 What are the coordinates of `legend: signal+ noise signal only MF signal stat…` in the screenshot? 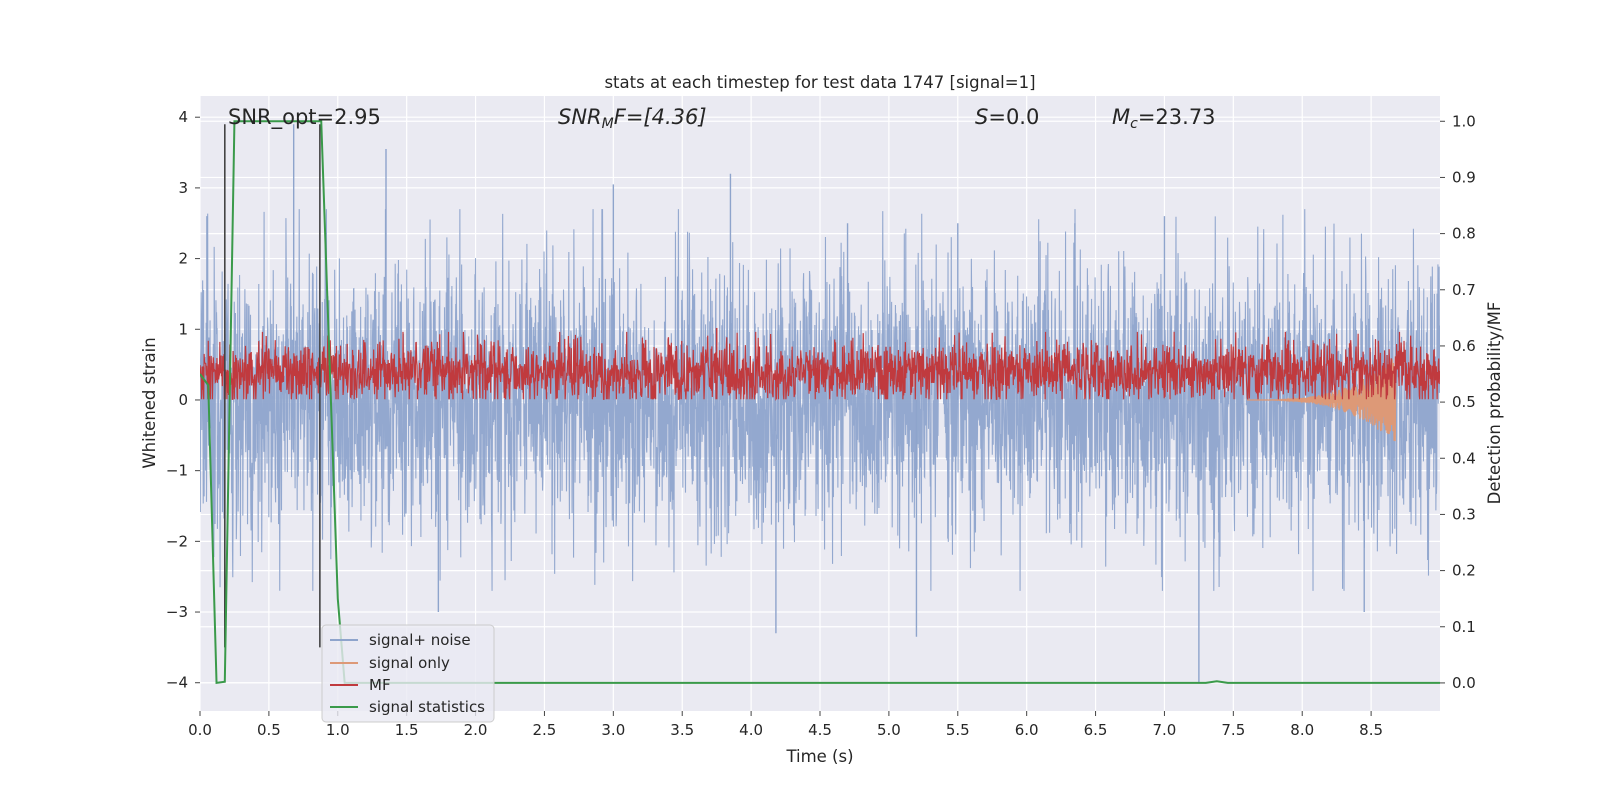 It's located at (408, 673).